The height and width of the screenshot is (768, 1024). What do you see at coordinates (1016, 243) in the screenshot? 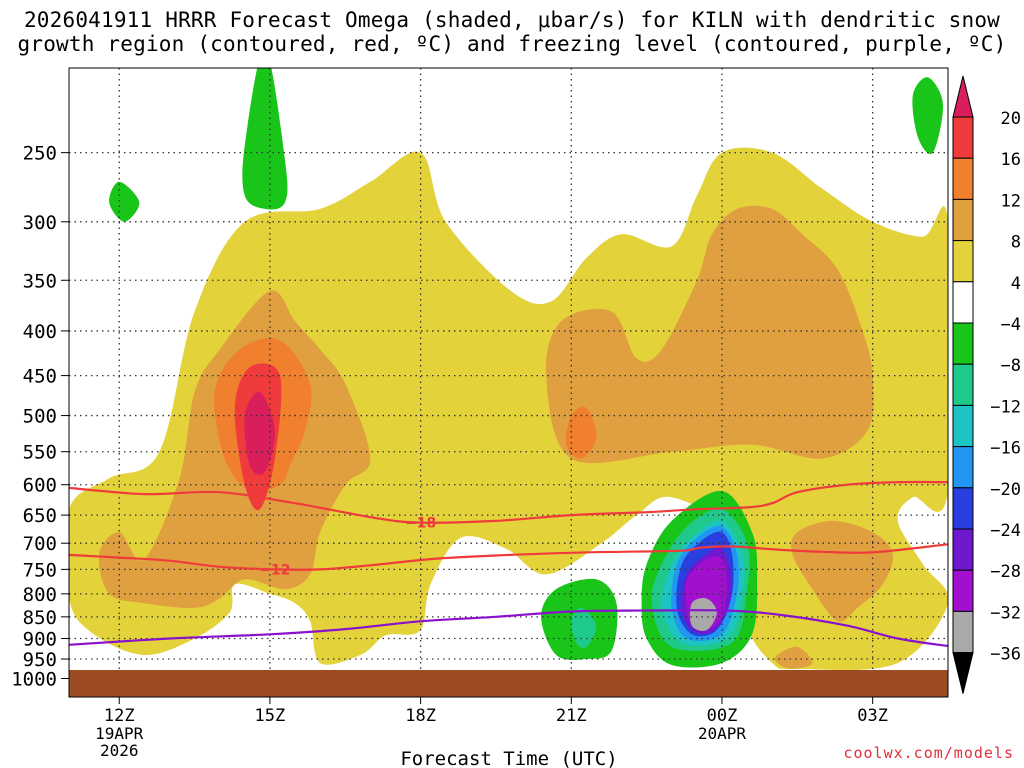
I see `colorbar-label-3: 8` at bounding box center [1016, 243].